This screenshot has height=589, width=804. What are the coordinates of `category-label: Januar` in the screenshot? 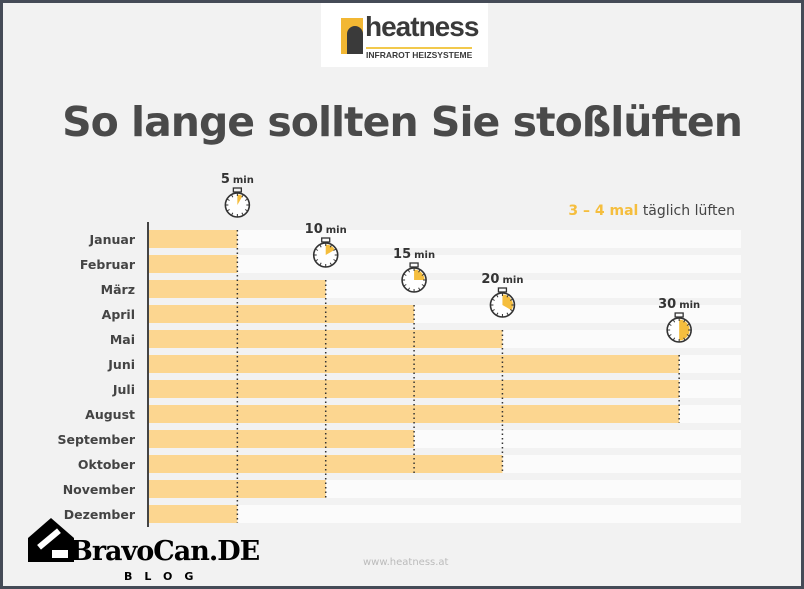 It's located at (112, 239).